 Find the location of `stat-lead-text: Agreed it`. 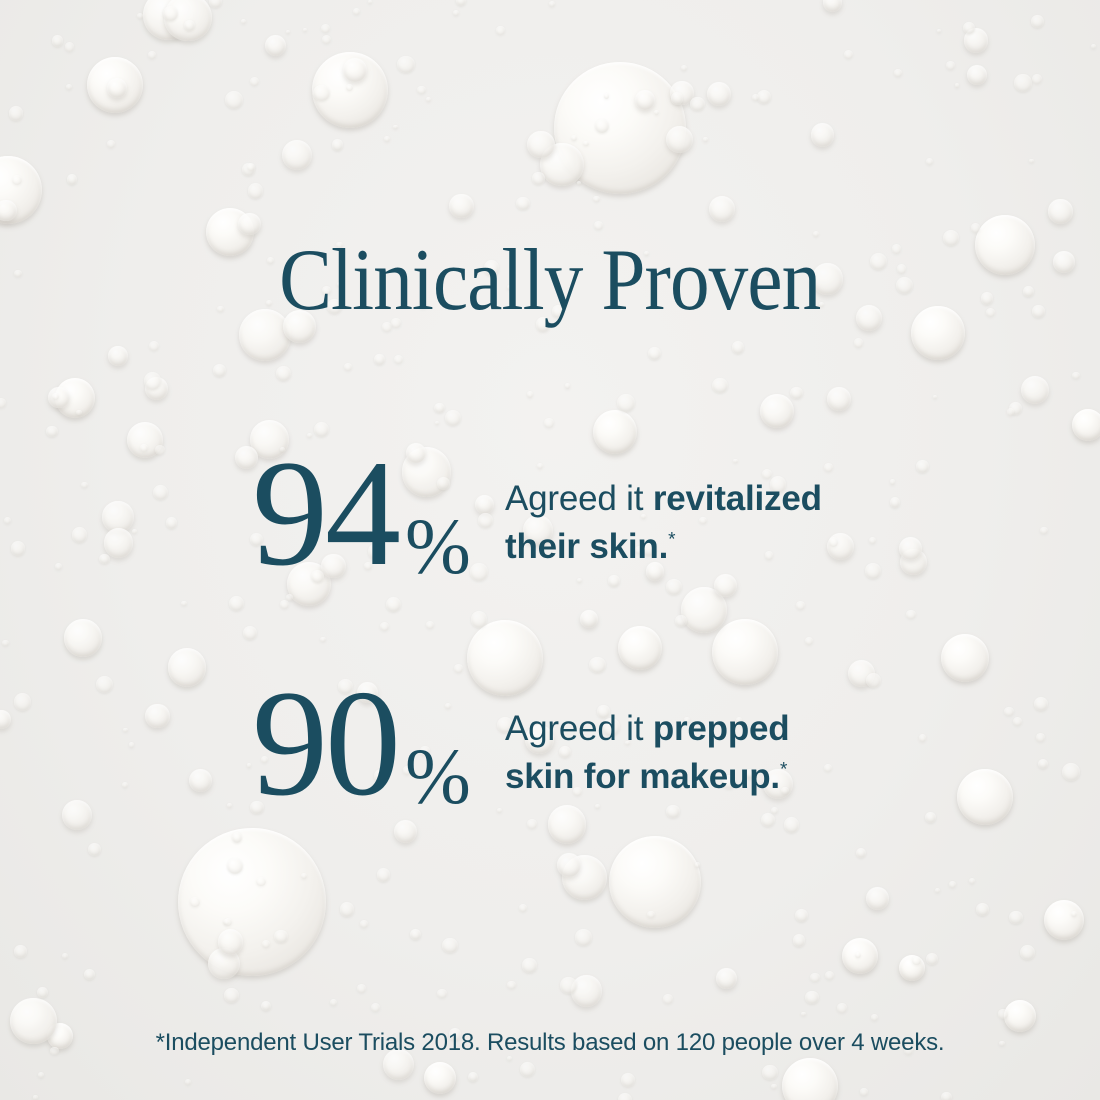

stat-lead-text: Agreed it is located at coordinates (579, 728).